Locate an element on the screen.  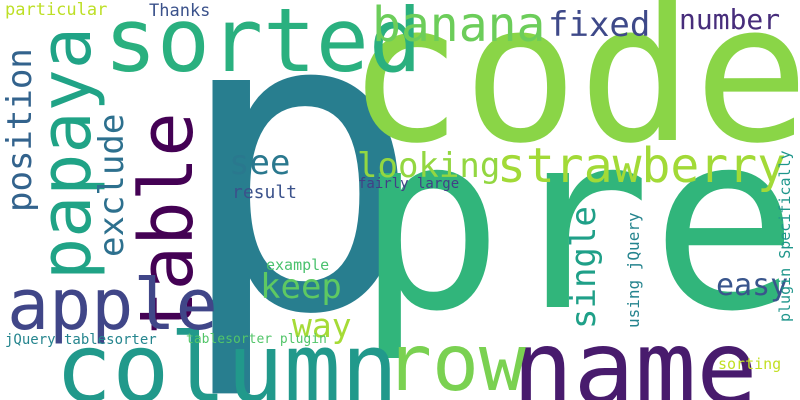
word-single: single is located at coordinates (584, 267).